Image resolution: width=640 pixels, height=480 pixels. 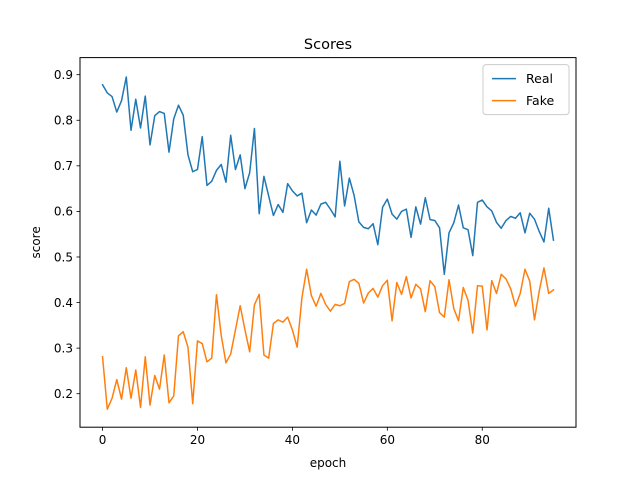 I want to click on x-axis-label: epoch, so click(x=328, y=463).